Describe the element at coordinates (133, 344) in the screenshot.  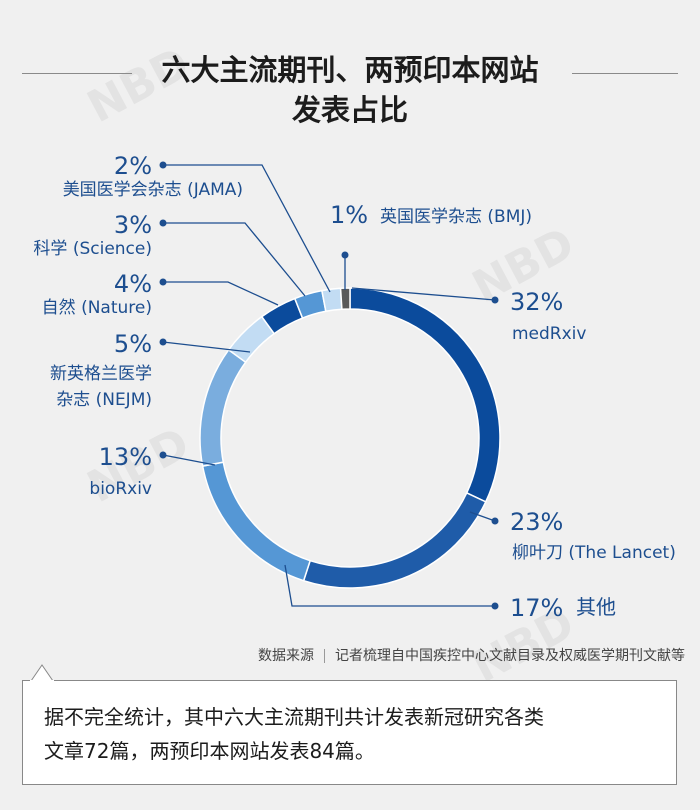
I see `label-nejm-pct: 5%` at that location.